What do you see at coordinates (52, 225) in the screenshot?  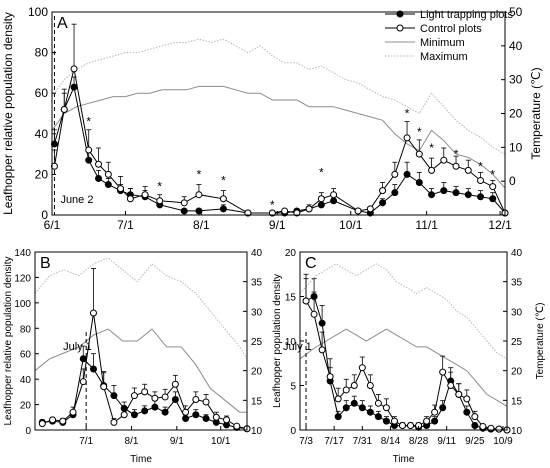 I see `x-tick-label: 6/1` at bounding box center [52, 225].